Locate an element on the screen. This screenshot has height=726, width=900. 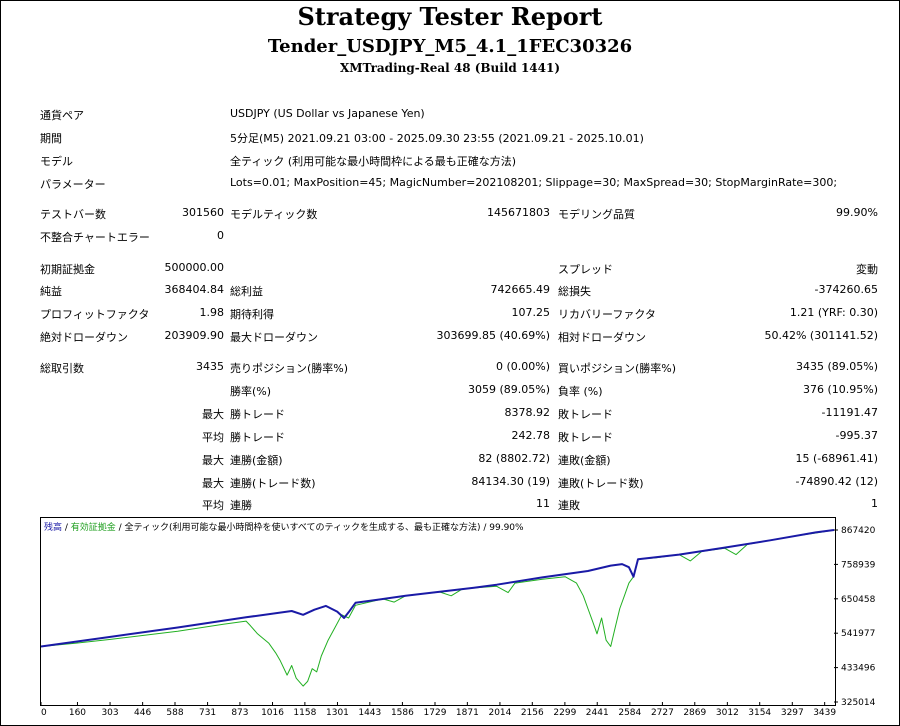
total-trades-value: 3435 is located at coordinates (210, 366).